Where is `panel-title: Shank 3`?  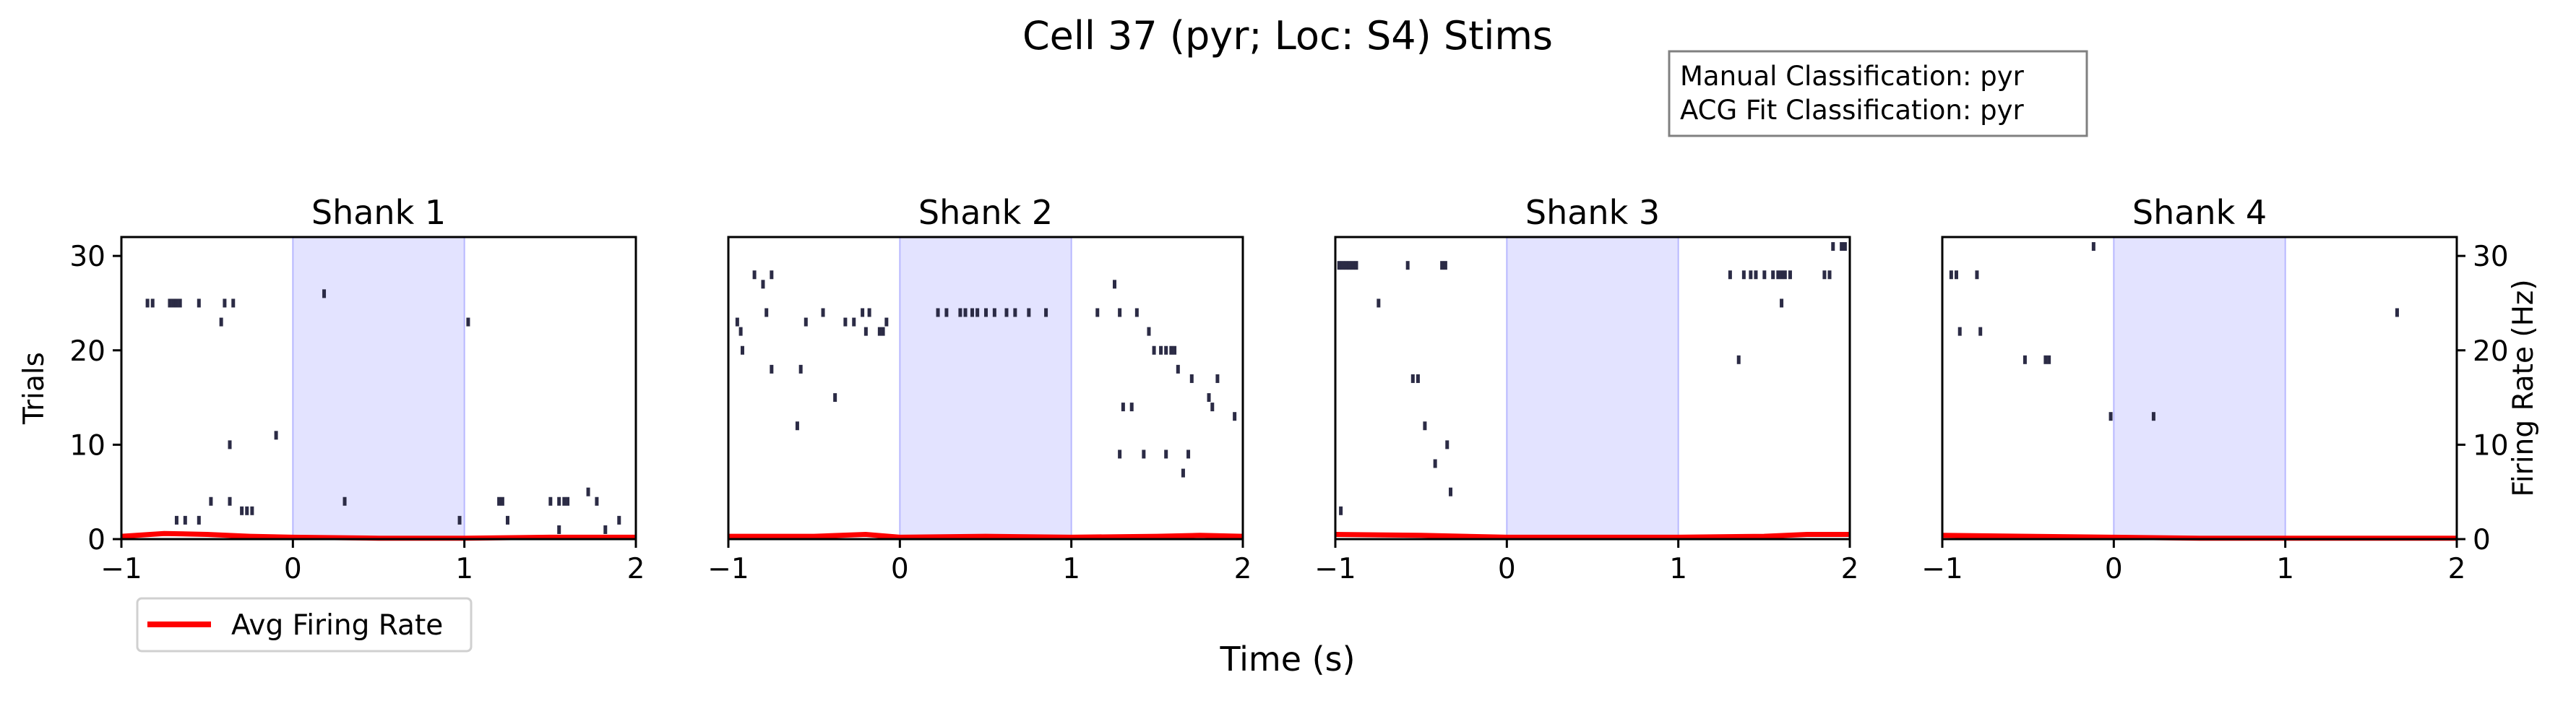 panel-title: Shank 3 is located at coordinates (1592, 212).